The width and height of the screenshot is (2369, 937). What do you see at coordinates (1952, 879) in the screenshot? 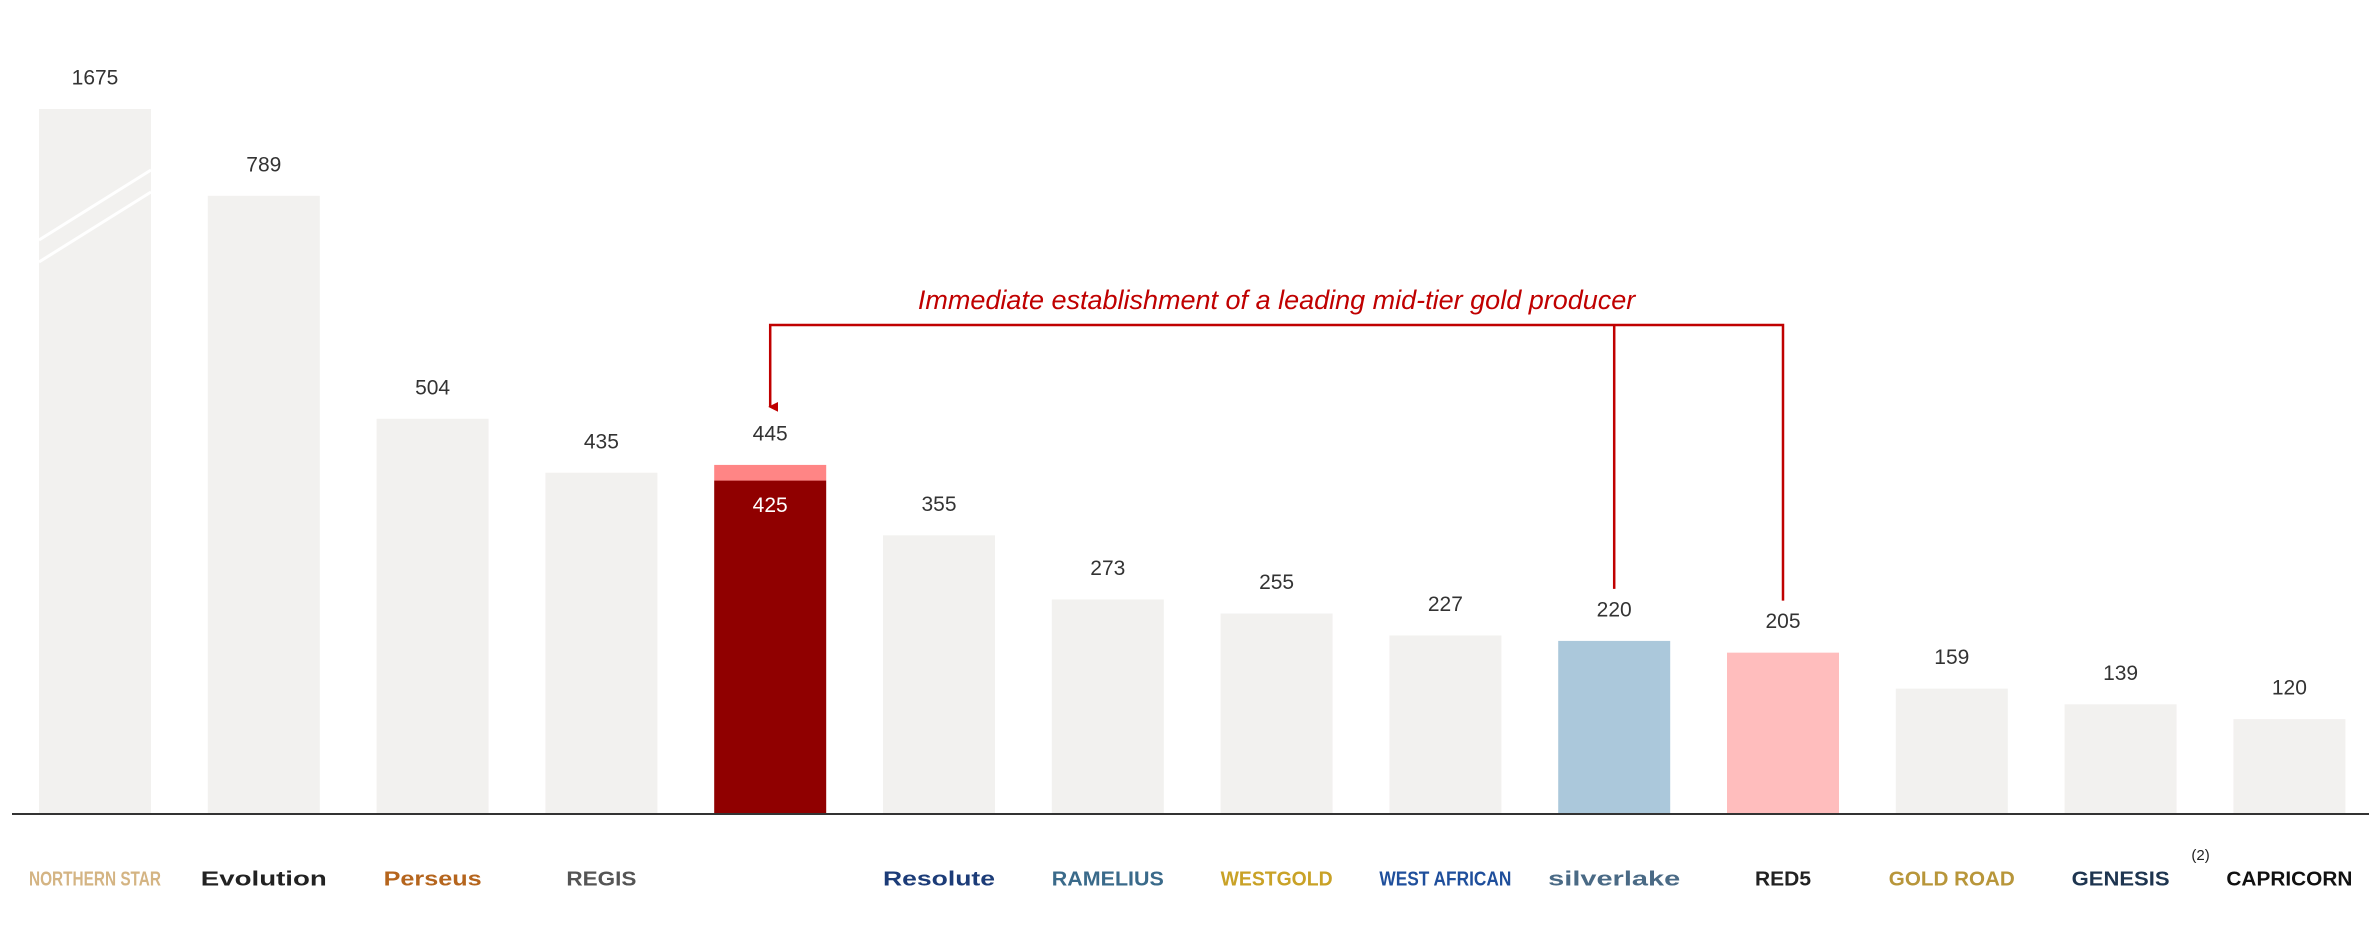
I see `category-label: GOLD ROAD` at bounding box center [1952, 879].